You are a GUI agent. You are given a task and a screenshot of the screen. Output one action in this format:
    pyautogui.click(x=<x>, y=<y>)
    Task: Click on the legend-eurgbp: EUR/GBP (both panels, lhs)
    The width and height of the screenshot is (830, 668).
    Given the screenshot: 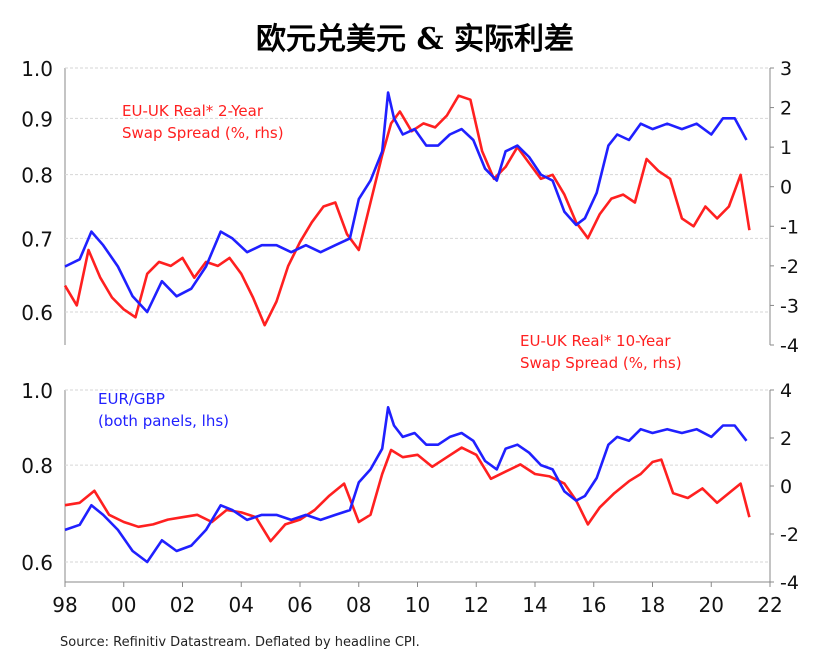 What is the action you would take?
    pyautogui.click(x=163, y=410)
    